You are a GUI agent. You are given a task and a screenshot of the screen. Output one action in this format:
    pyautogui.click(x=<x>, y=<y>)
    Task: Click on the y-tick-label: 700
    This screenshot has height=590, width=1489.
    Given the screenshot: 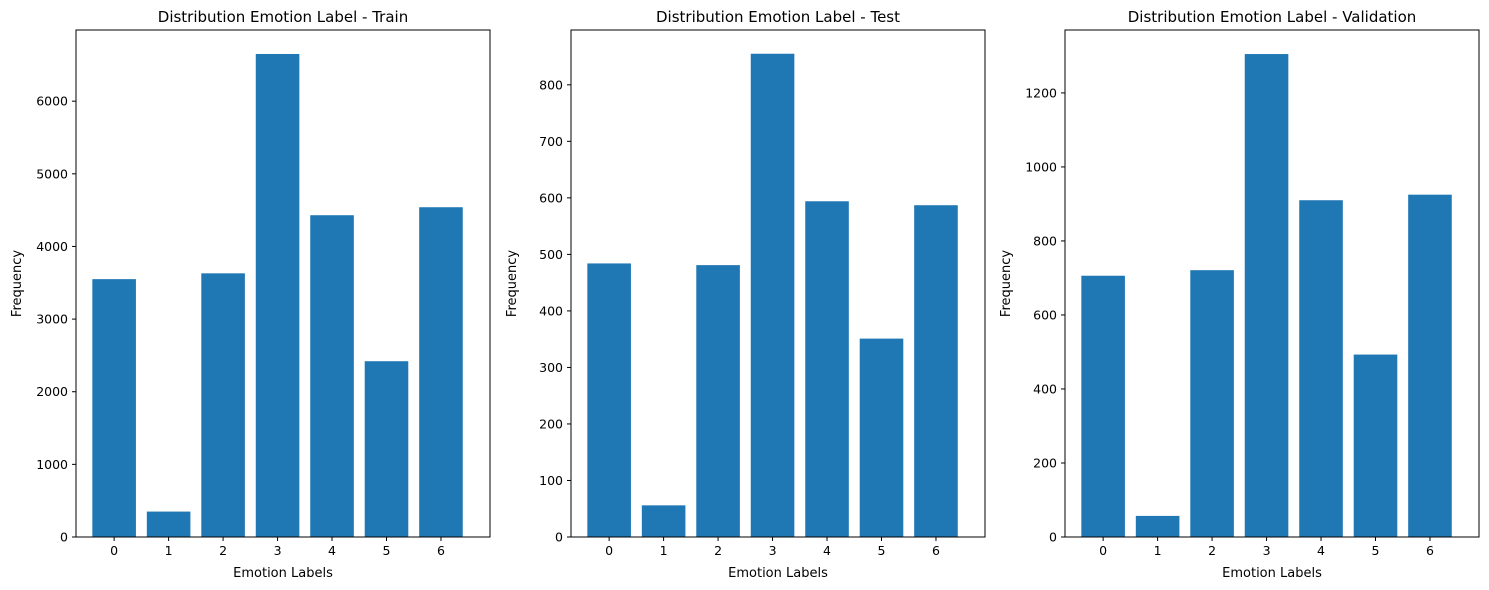 What is the action you would take?
    pyautogui.click(x=551, y=141)
    